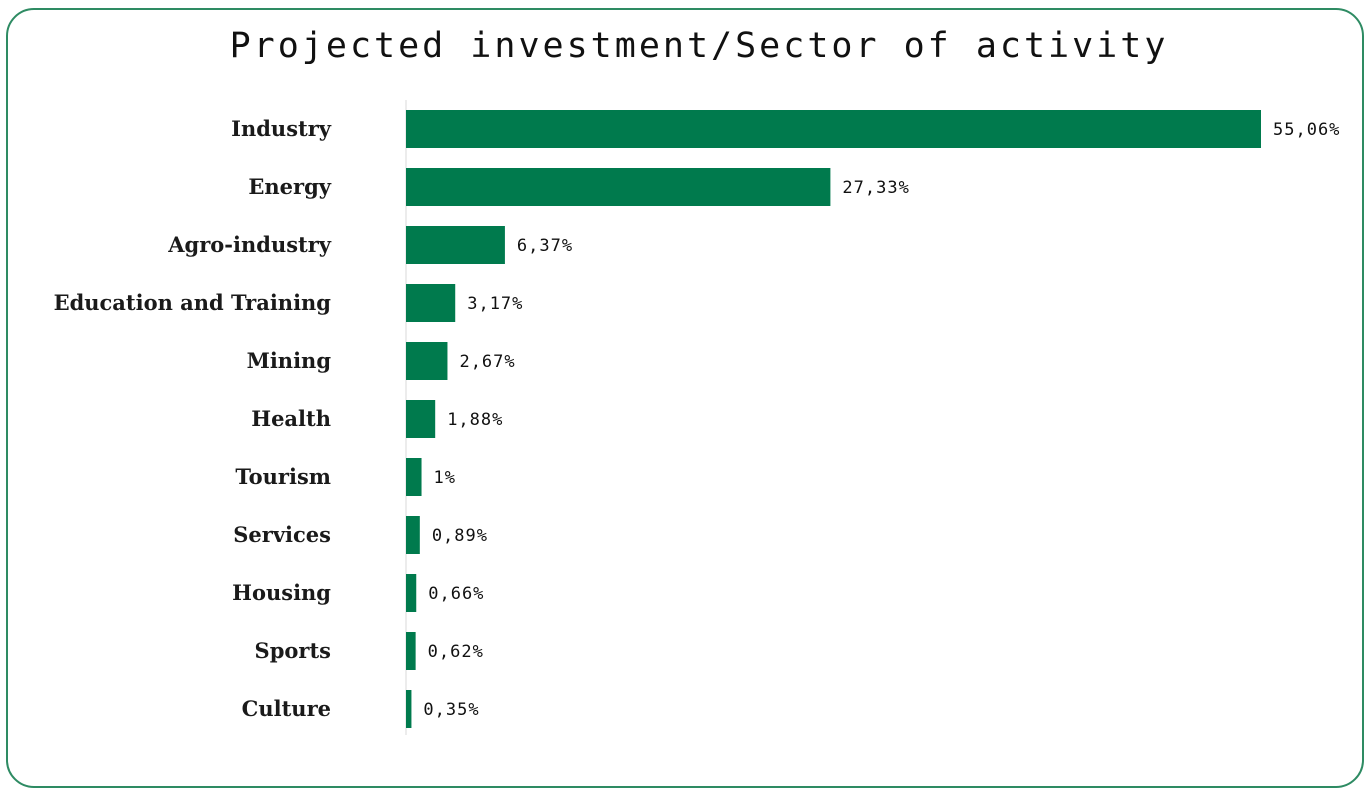  I want to click on bar-mining, so click(427, 361).